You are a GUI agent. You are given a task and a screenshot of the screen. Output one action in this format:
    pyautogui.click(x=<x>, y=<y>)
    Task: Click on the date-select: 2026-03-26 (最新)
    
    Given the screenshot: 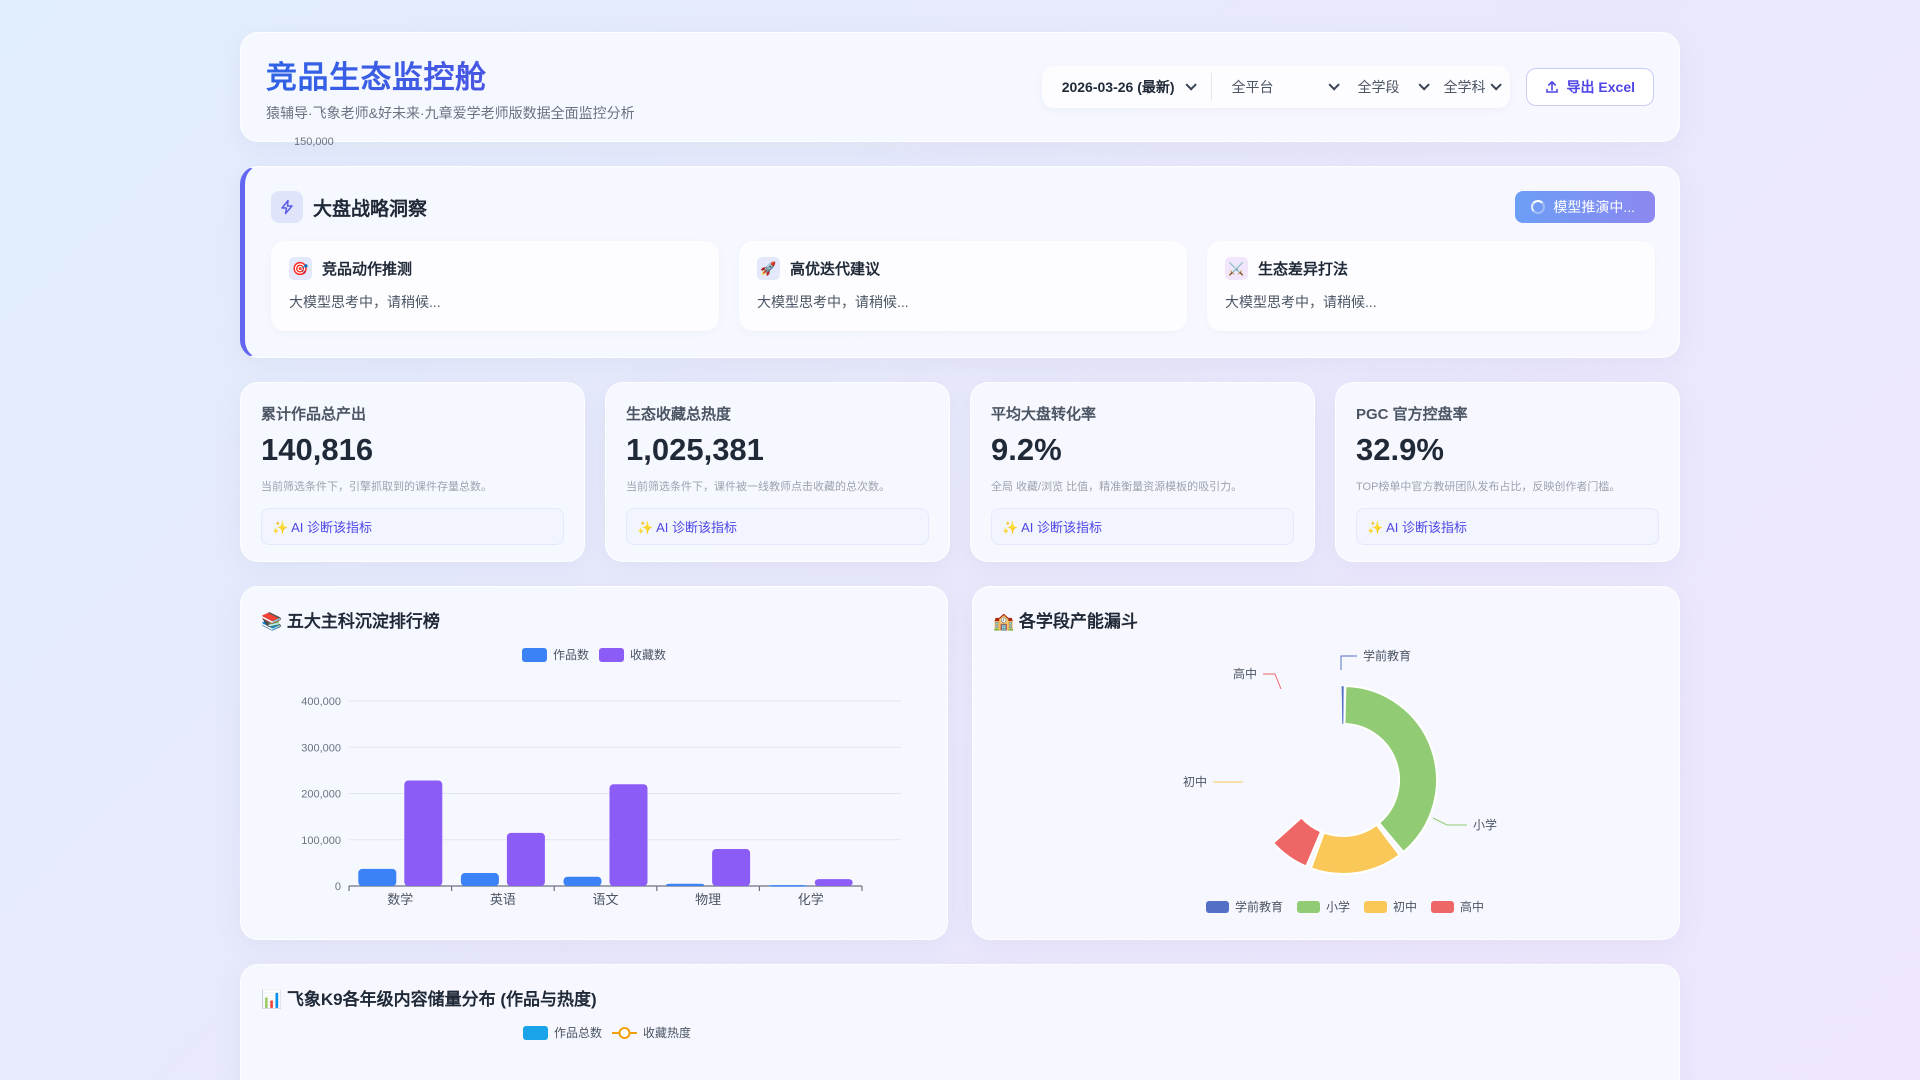 What is the action you would take?
    pyautogui.click(x=1129, y=87)
    